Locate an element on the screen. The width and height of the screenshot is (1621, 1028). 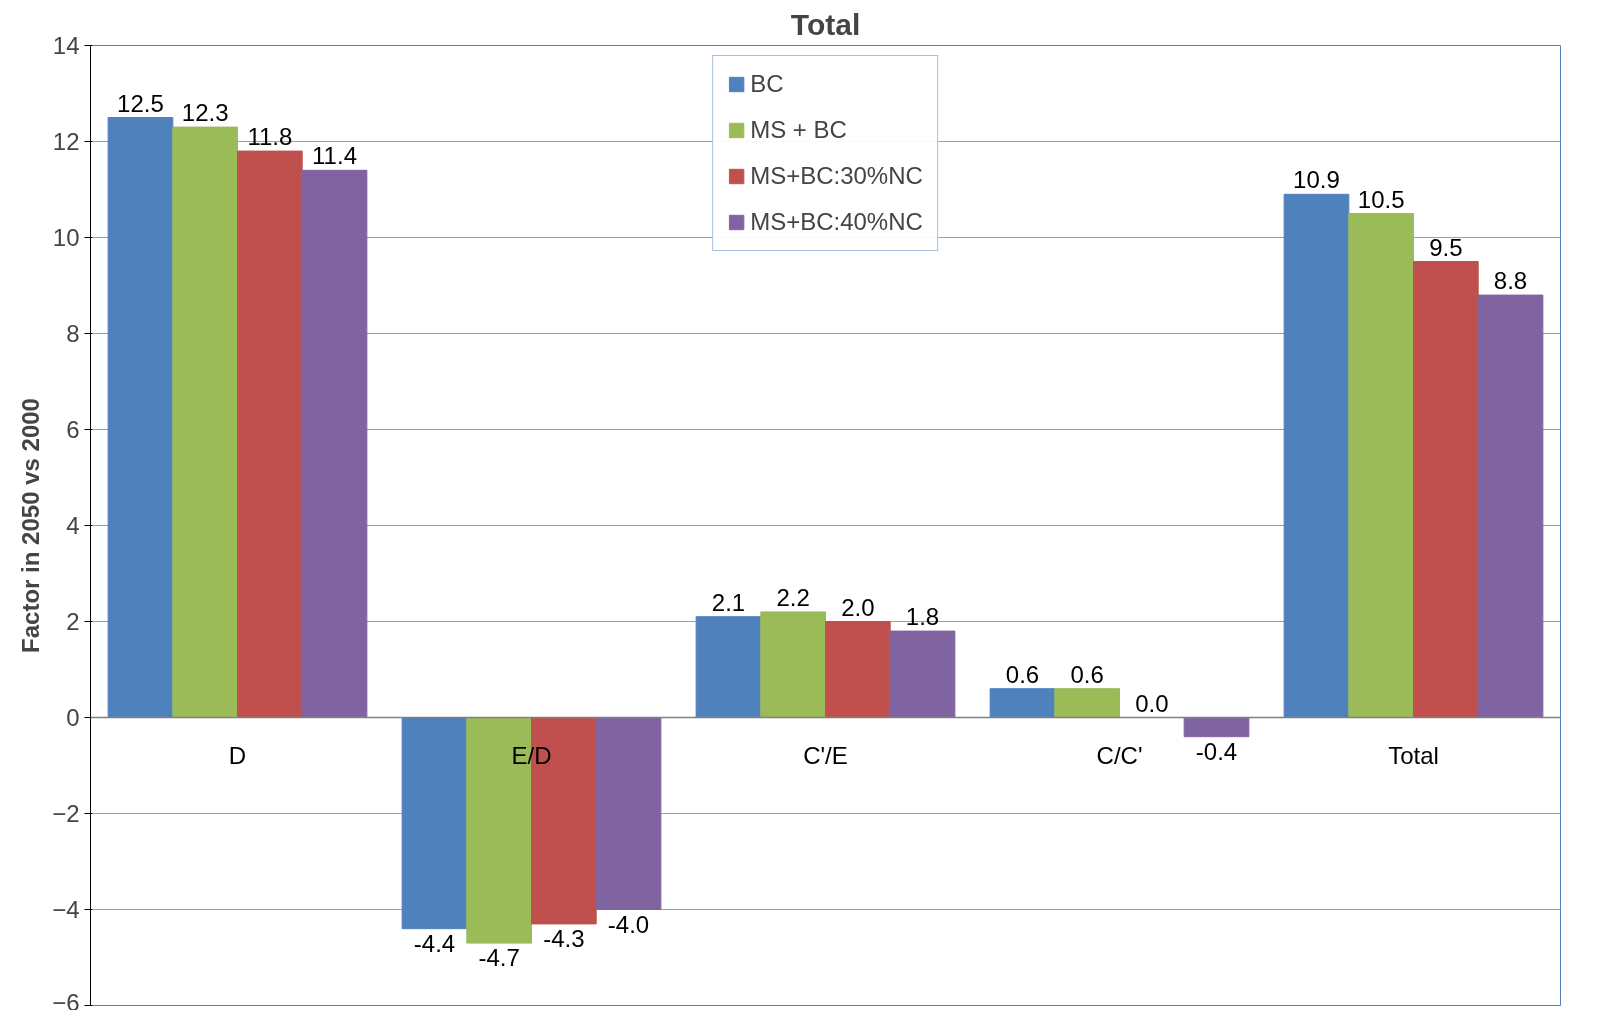
x-tick-label: C'/E is located at coordinates (825, 755).